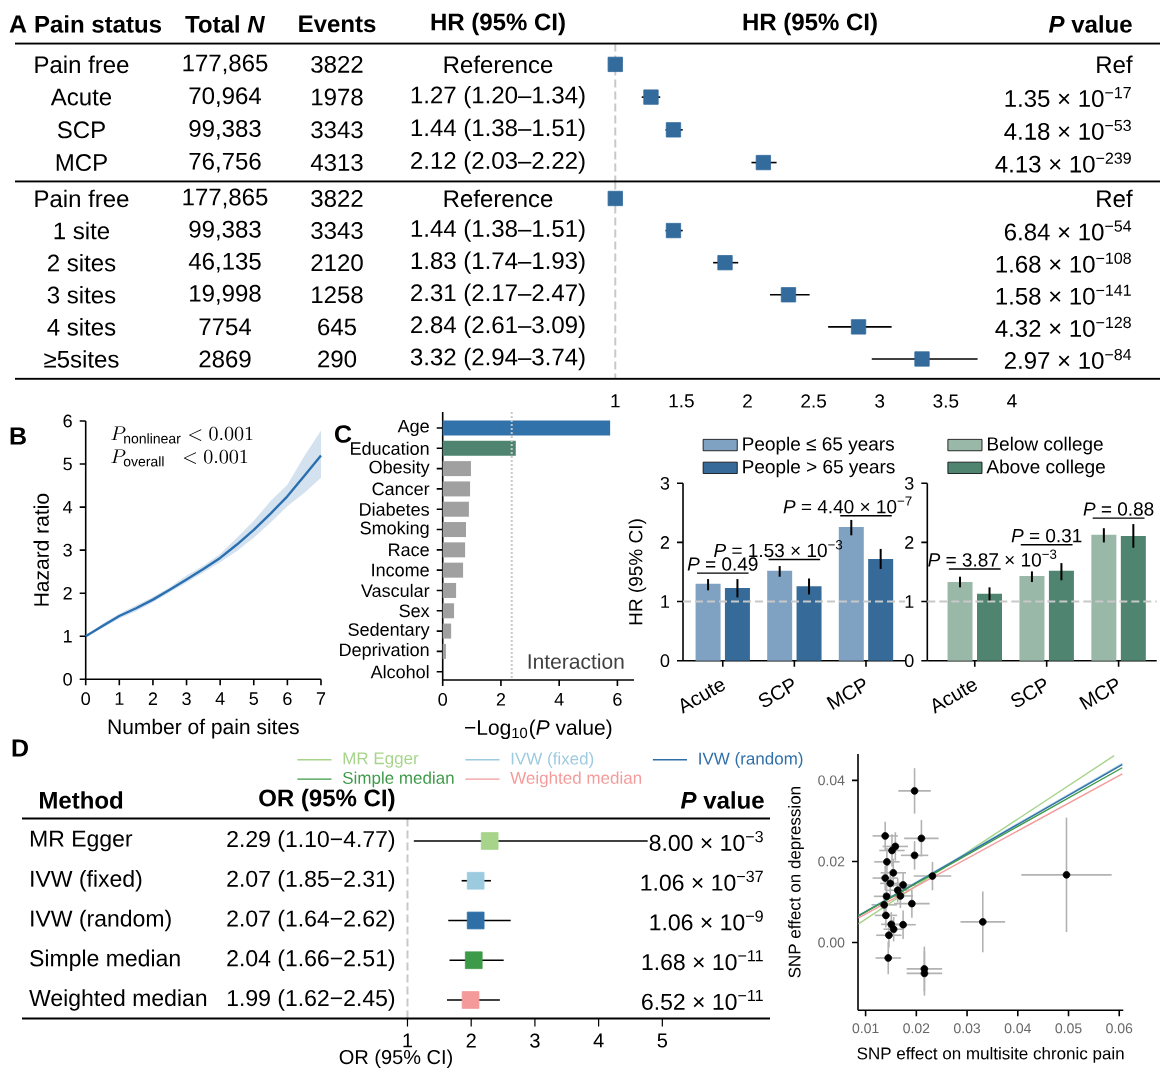 This screenshot has height=1074, width=1162. I want to click on legend-label: Weighted median, so click(576, 779).